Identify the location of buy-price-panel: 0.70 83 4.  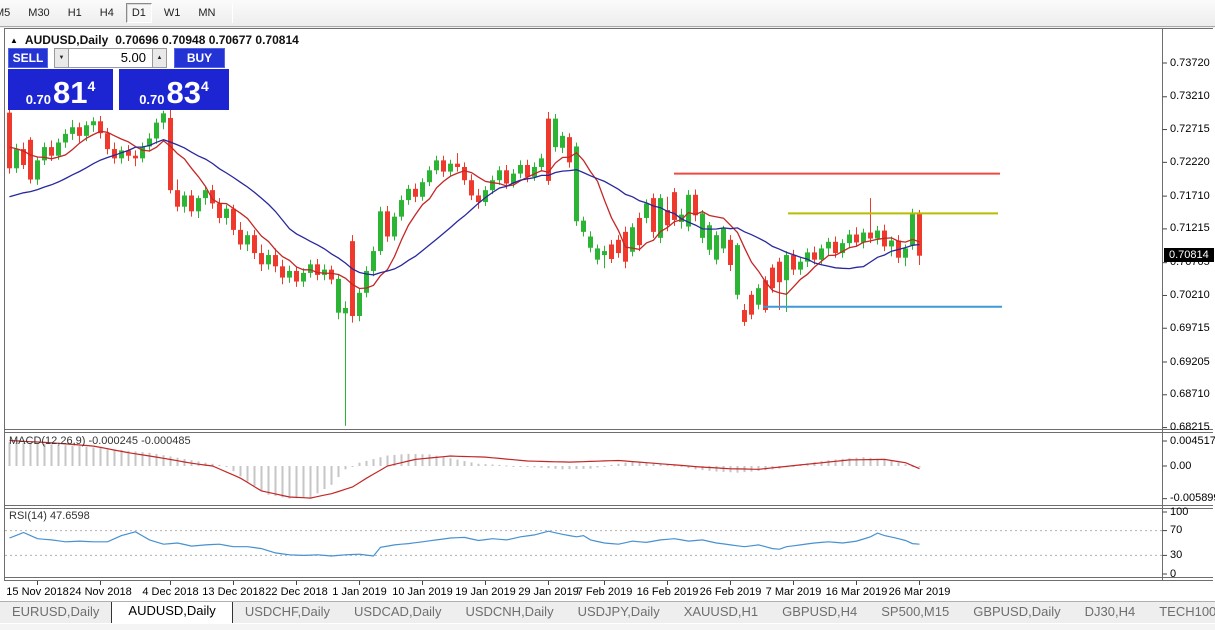
(174, 89).